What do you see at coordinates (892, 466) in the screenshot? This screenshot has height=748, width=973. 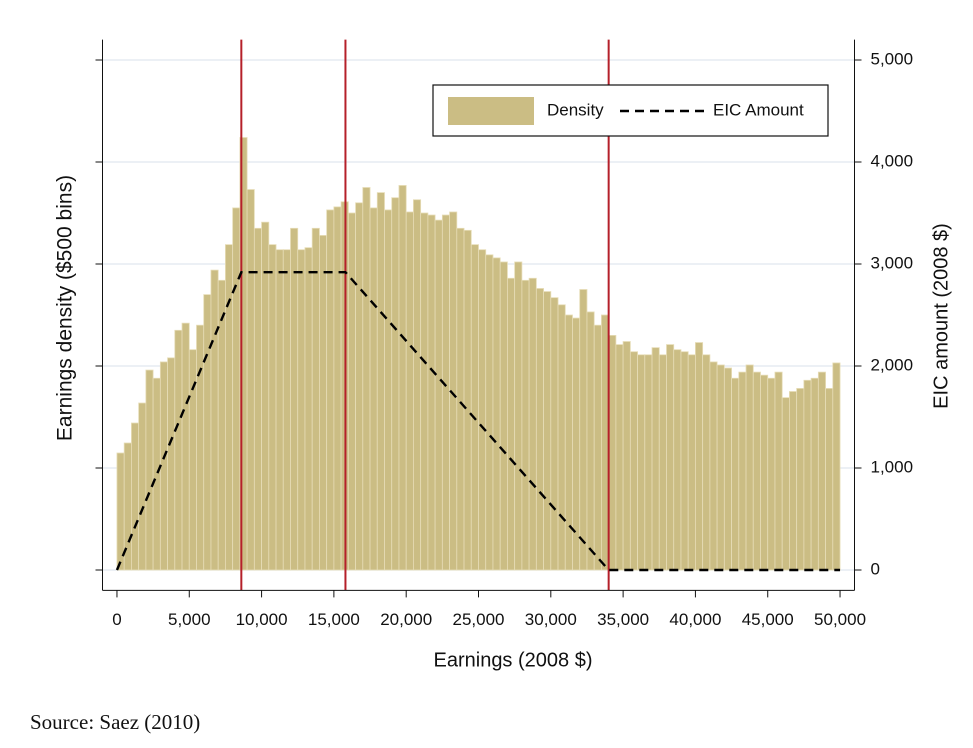 I see `y2-tick-label: 1,000` at bounding box center [892, 466].